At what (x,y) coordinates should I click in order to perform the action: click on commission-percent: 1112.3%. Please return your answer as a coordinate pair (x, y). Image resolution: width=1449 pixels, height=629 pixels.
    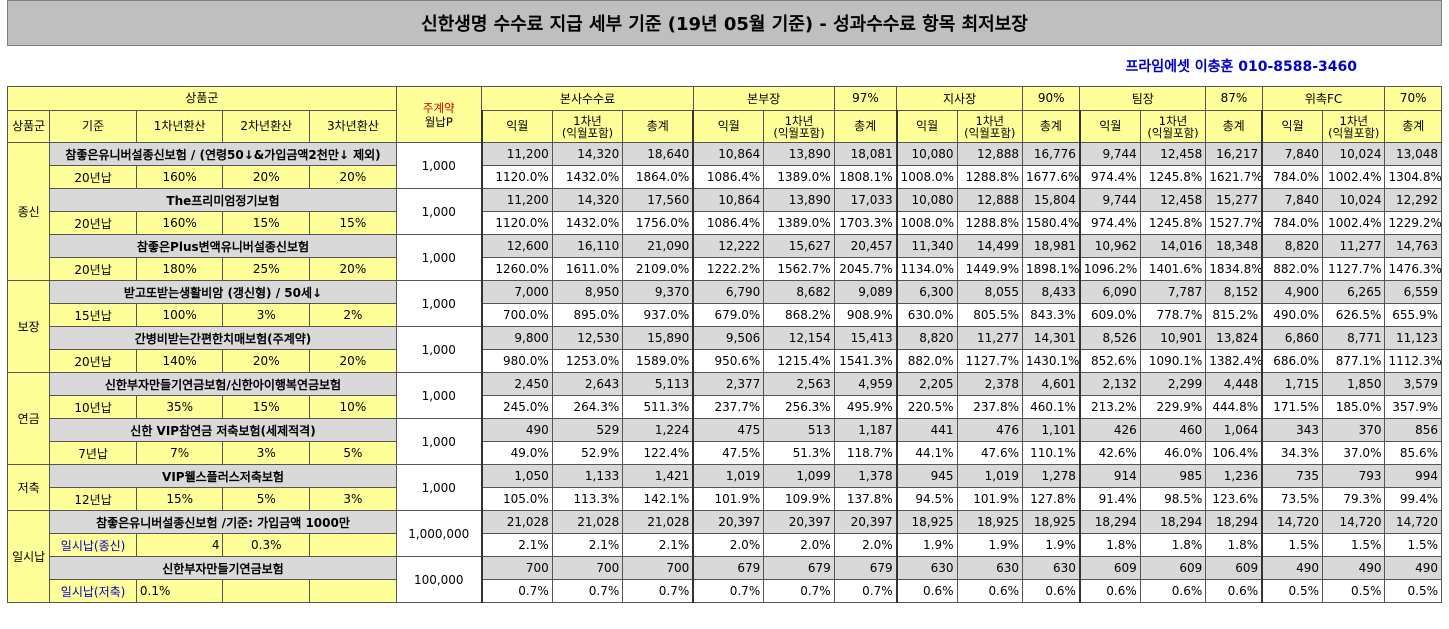
    Looking at the image, I should click on (1413, 361).